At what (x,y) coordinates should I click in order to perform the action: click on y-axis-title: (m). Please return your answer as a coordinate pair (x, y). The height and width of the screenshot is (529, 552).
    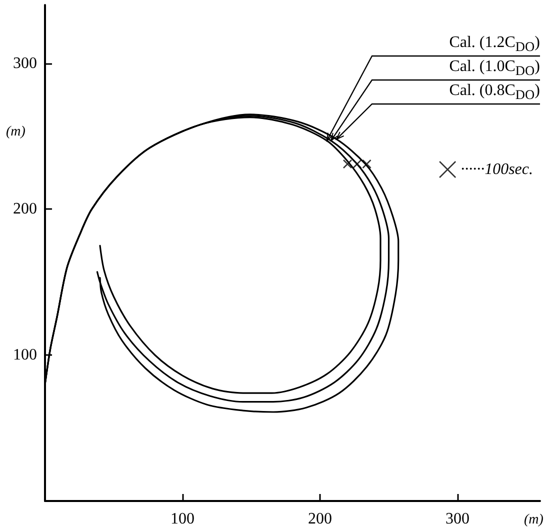
    Looking at the image, I should click on (16, 132).